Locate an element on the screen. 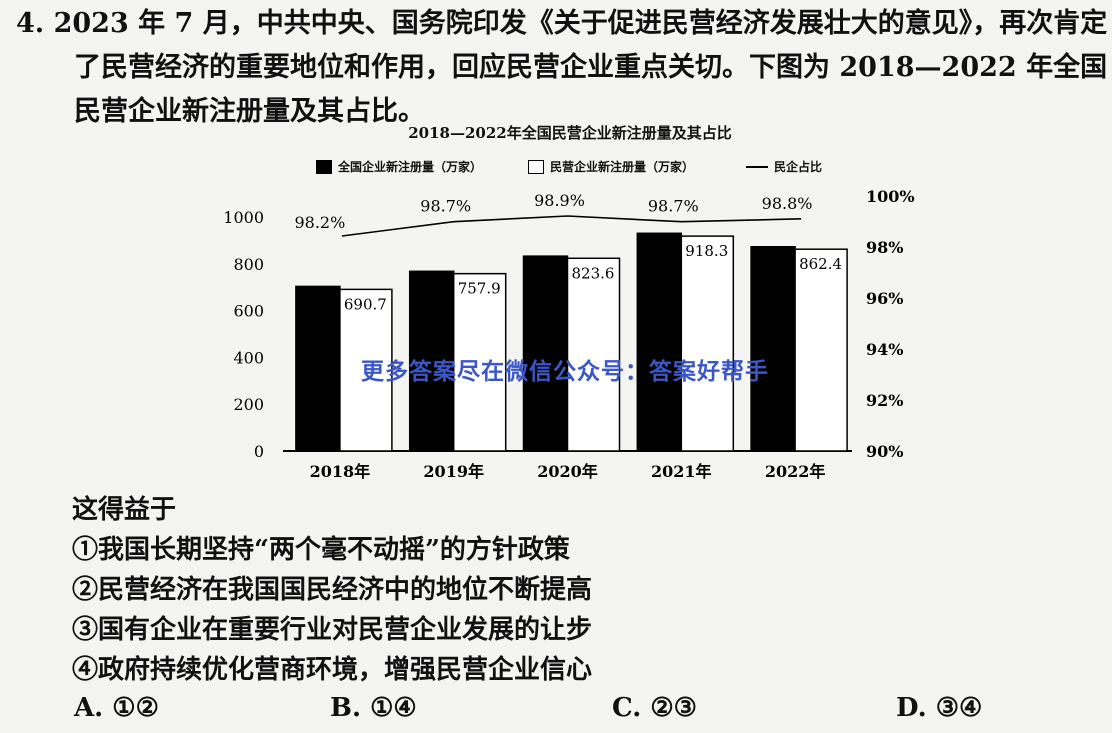 Image resolution: width=1112 pixels, height=733 pixels. bar-private-value-label: 823.6 is located at coordinates (593, 273).